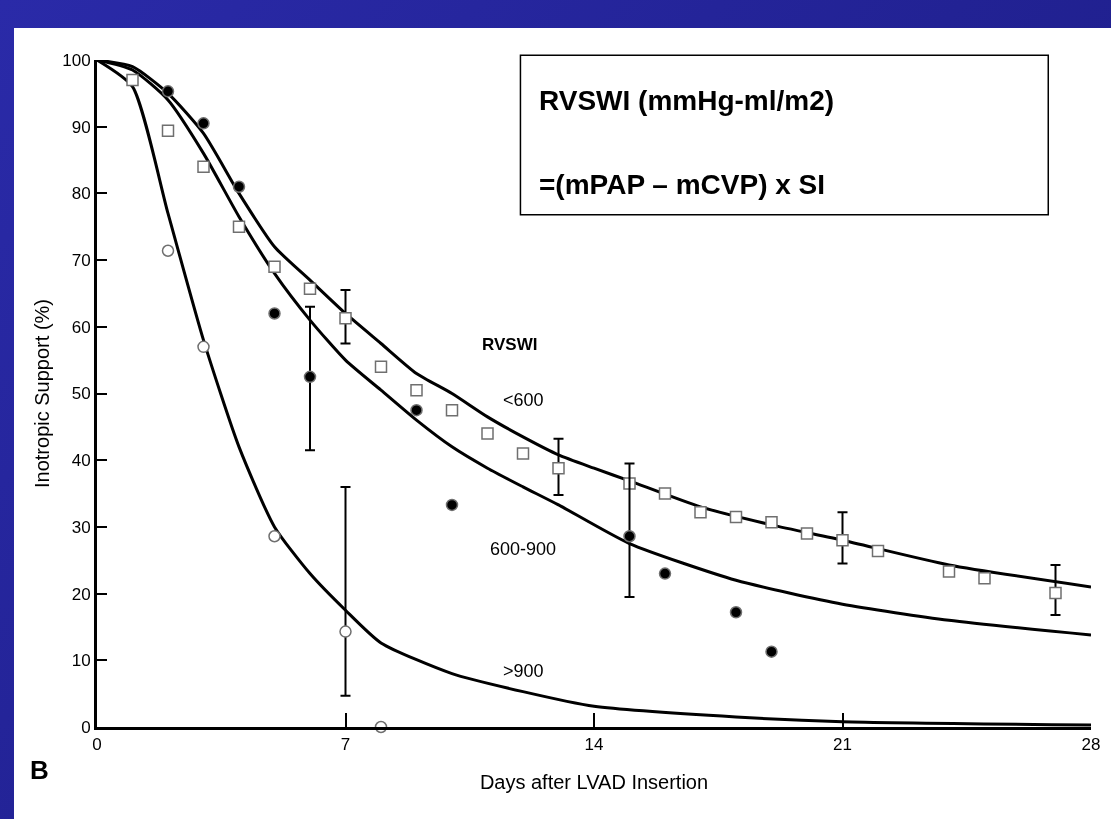 Image resolution: width=1111 pixels, height=819 pixels. I want to click on annotation: 600-900, so click(523, 549).